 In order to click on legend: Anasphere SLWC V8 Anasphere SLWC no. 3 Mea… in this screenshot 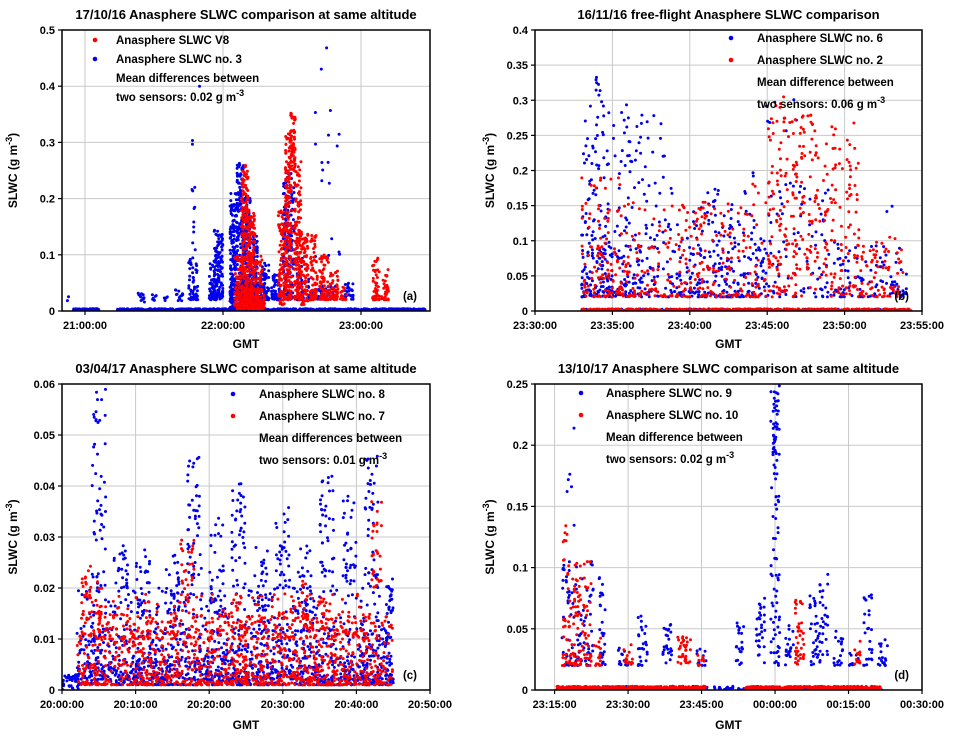, I will do `click(175, 69)`.